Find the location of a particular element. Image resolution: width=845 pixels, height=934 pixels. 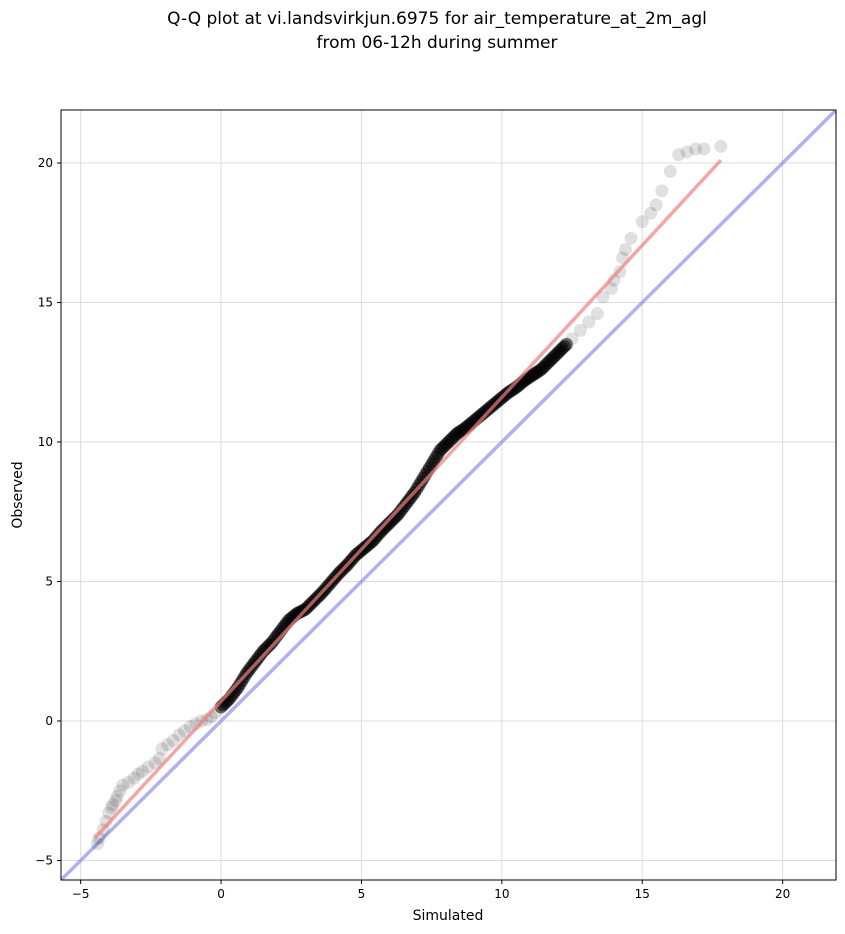

y-tick-label: 15 is located at coordinates (45, 303).